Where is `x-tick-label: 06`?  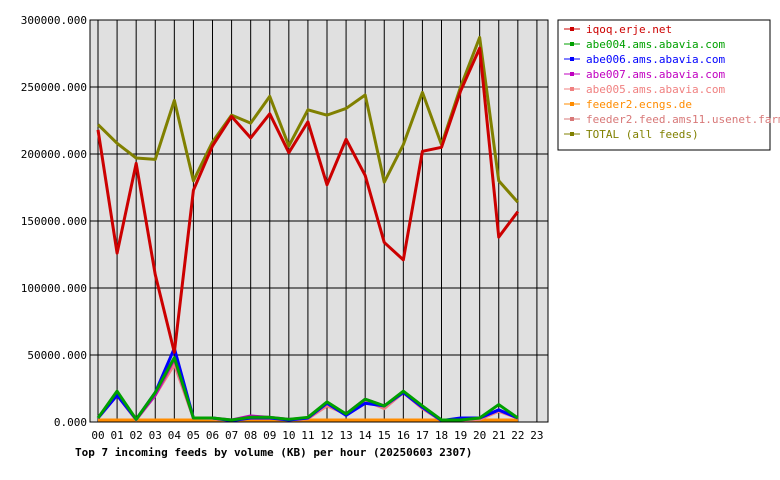
x-tick-label: 06 is located at coordinates (212, 435).